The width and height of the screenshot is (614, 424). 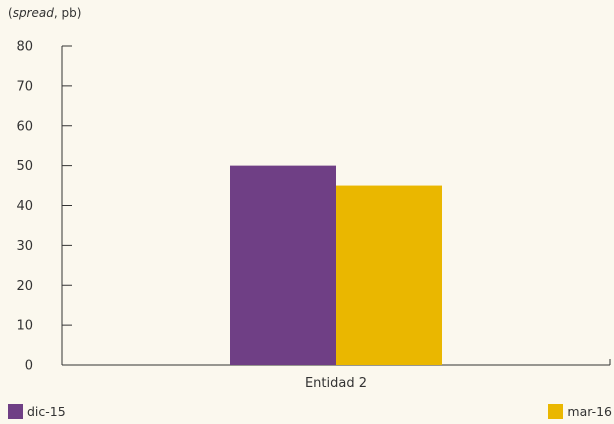 What do you see at coordinates (336, 383) in the screenshot?
I see `x-category-label: Entidad 2` at bounding box center [336, 383].